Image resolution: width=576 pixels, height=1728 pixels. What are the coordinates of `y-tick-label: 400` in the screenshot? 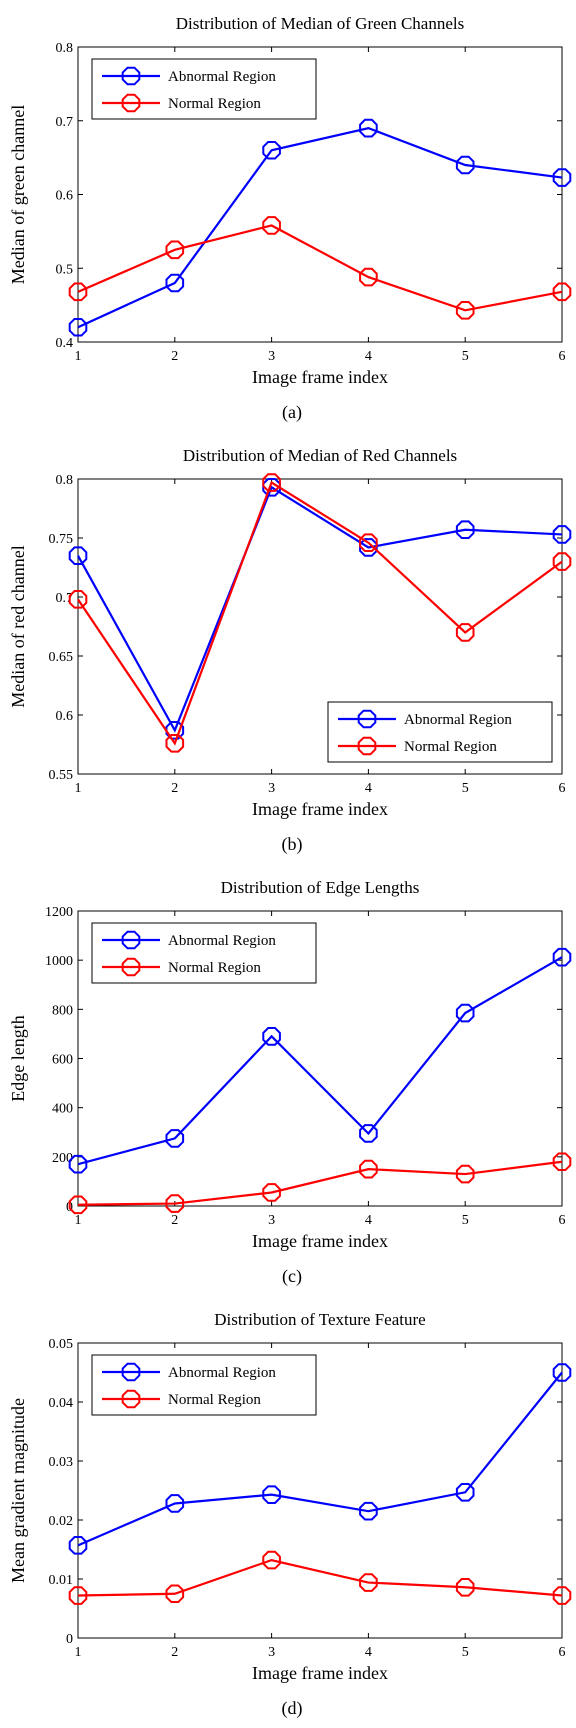 It's located at (62, 1109).